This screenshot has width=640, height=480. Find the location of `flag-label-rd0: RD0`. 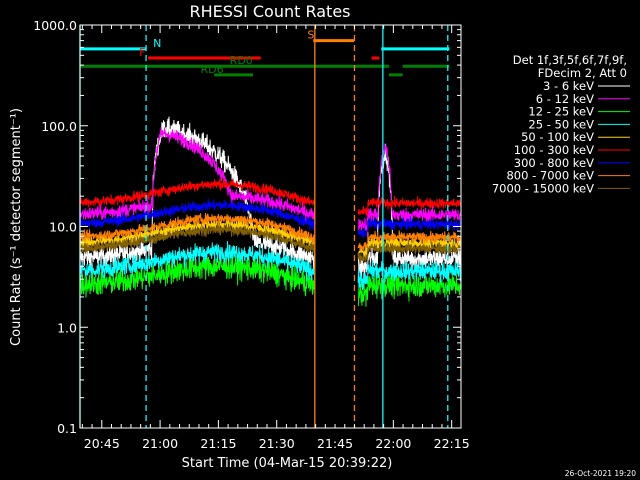

flag-label-rd0: RD0 is located at coordinates (241, 60).